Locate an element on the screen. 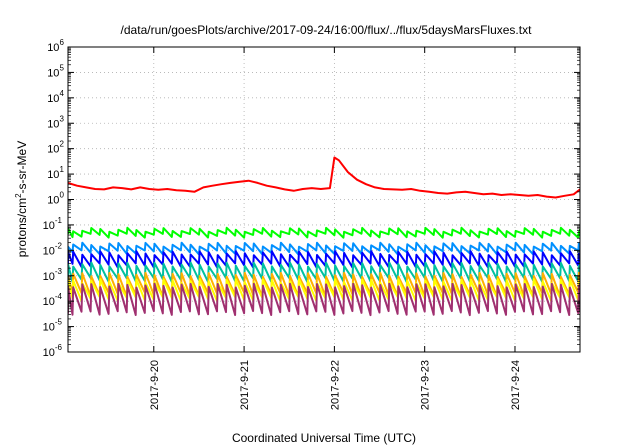  y-tick-label: 10⁻⁶ is located at coordinates (53, 351).